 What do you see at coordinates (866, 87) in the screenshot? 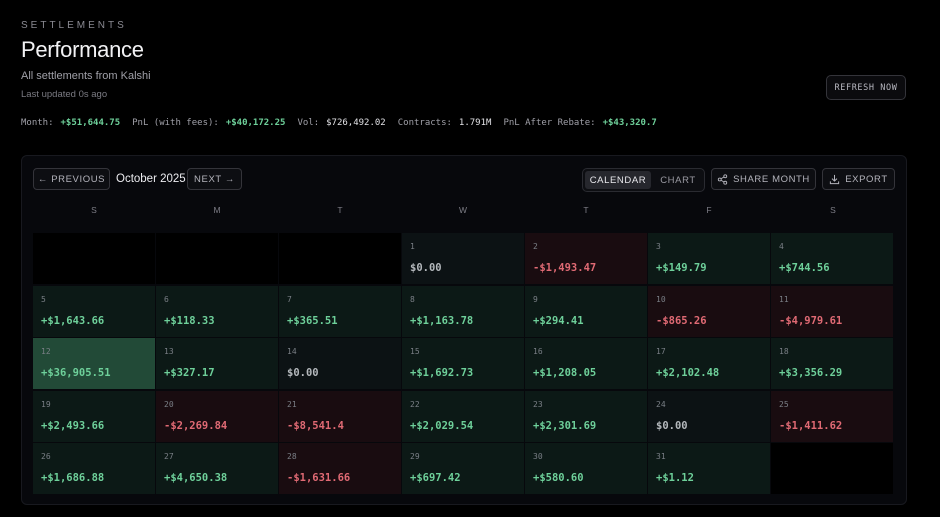
I see `refresh-now-button: REFRESH NOW` at bounding box center [866, 87].